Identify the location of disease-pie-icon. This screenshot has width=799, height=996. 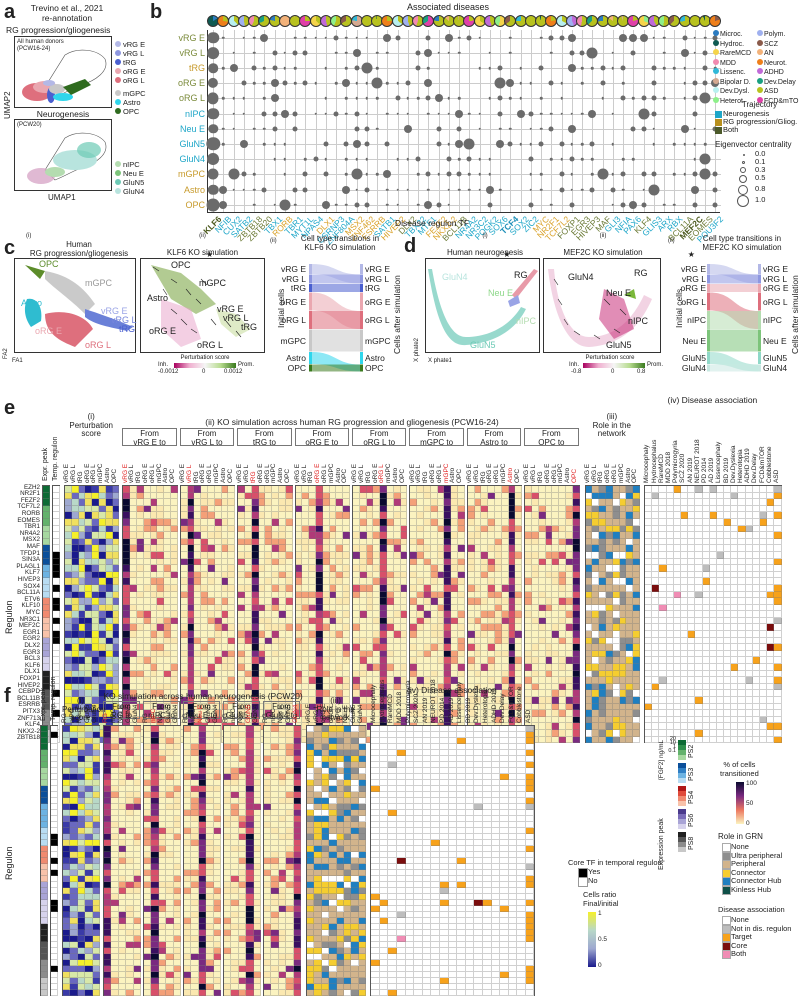
(715, 21).